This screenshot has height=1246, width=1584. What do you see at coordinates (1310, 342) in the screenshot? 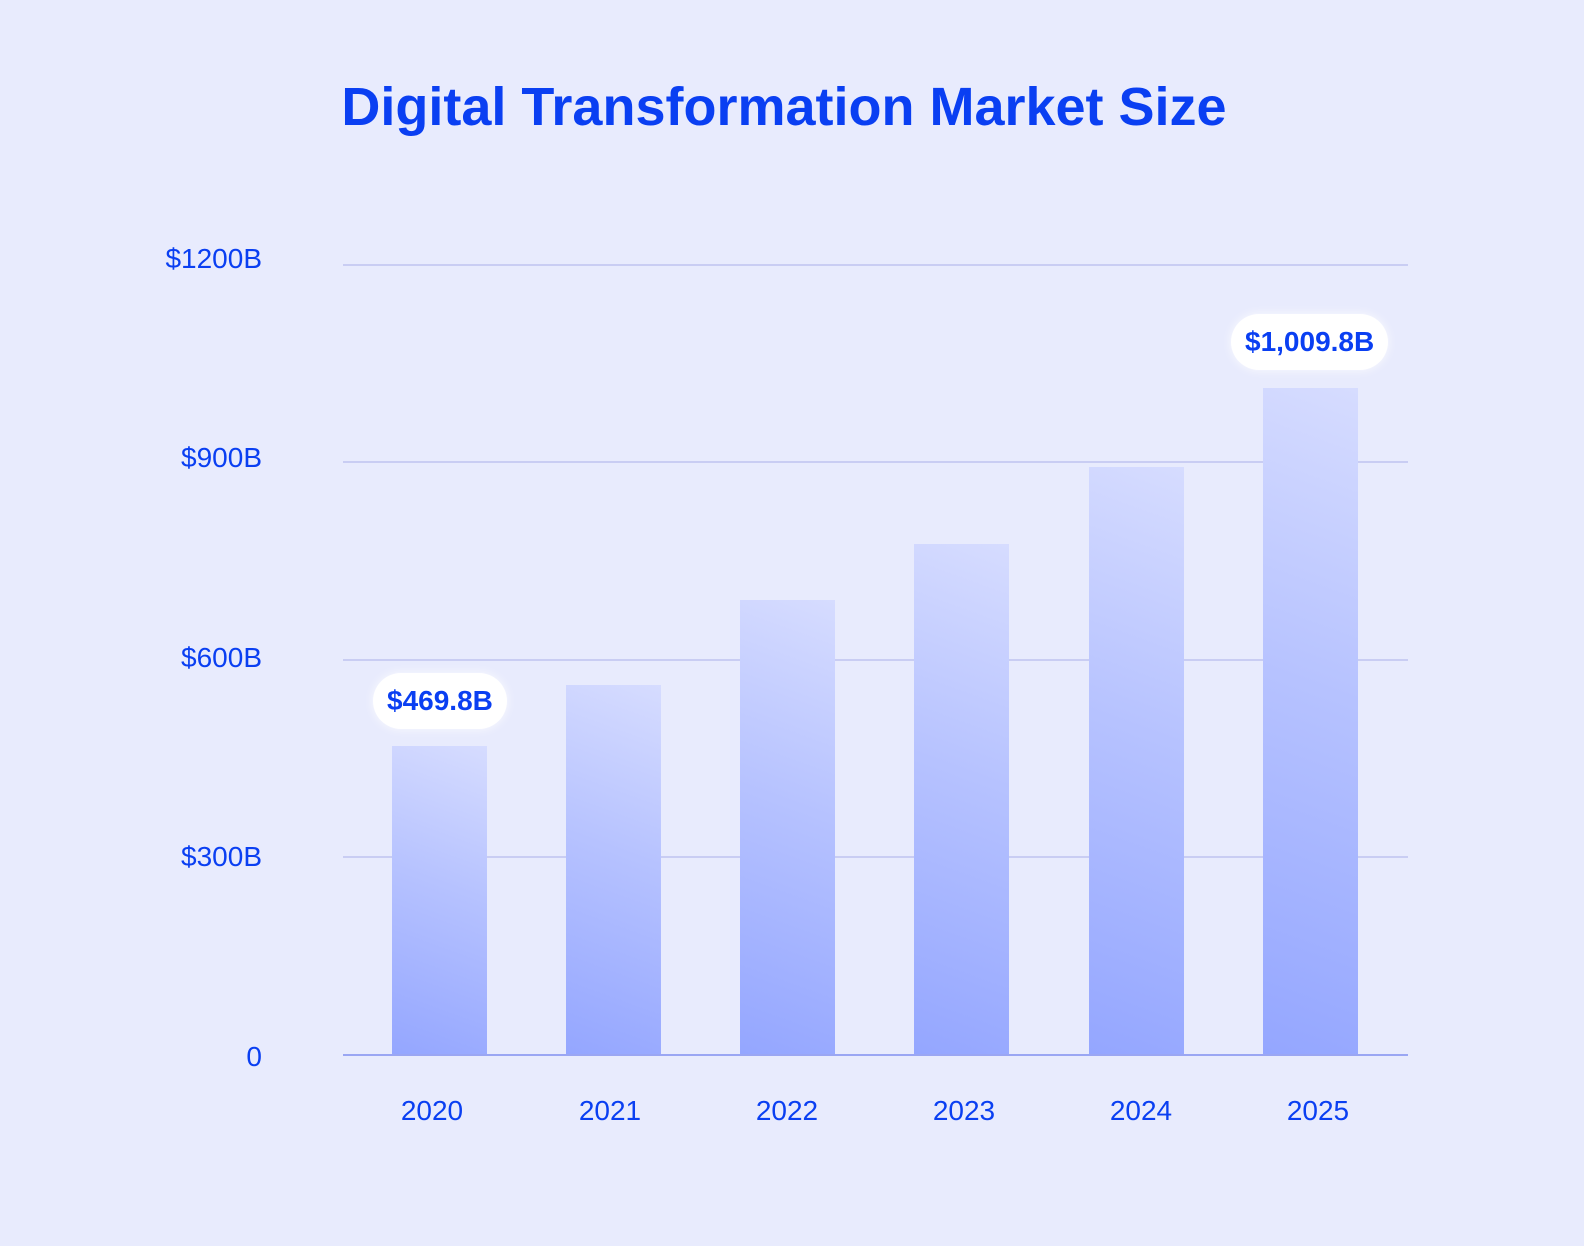
I see `value-label-2025: $1,009.8B` at bounding box center [1310, 342].